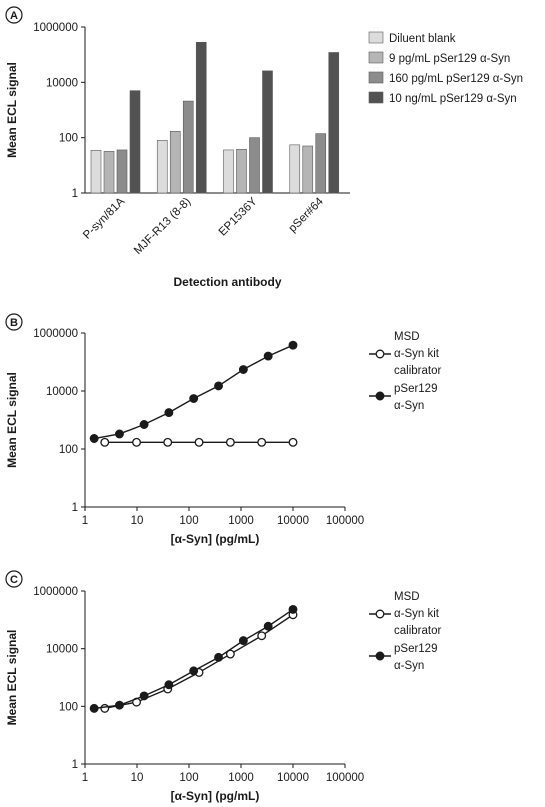 The image size is (545, 807). I want to click on panel-c-y-tick-label: 1, so click(75, 765).